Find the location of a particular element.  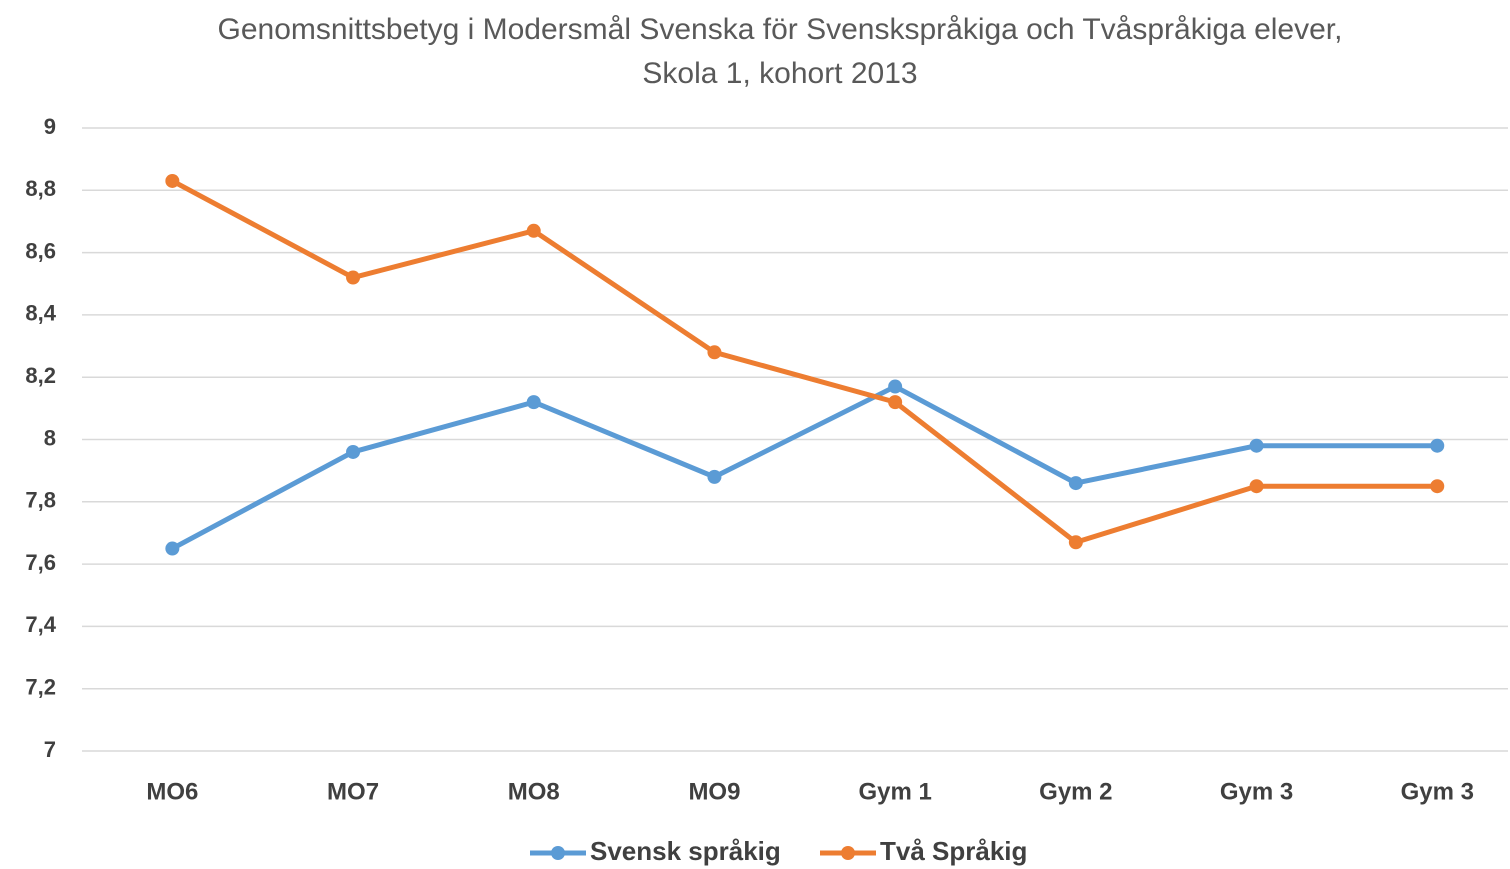

legend-label: Svensk språkig is located at coordinates (685, 851).